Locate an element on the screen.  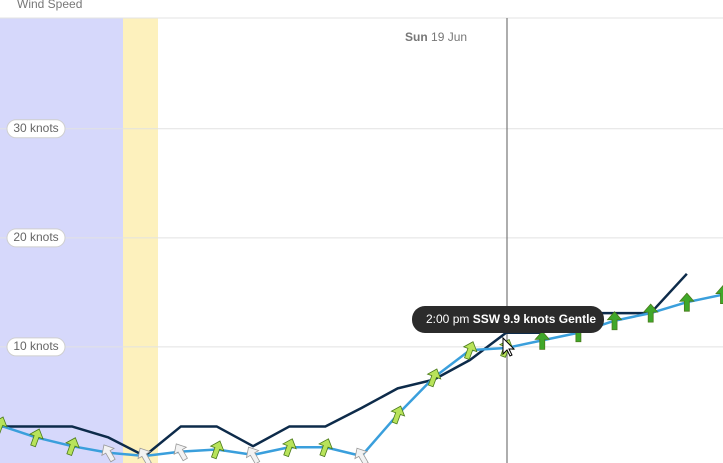
twilight-band is located at coordinates (140, 240).